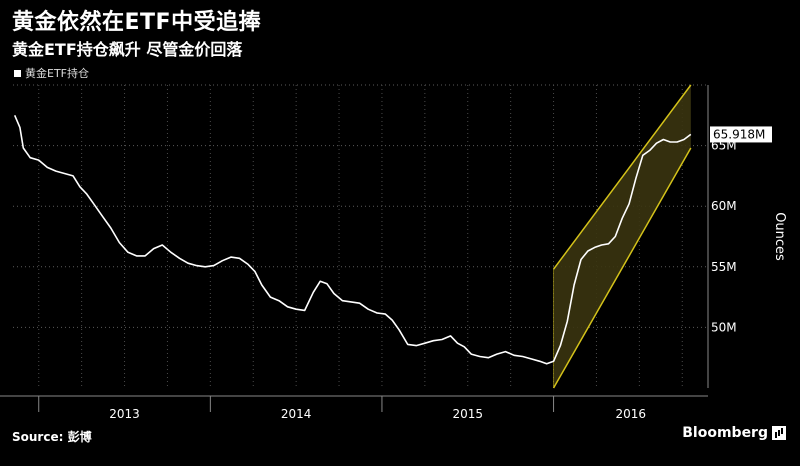 The height and width of the screenshot is (466, 800). What do you see at coordinates (631, 414) in the screenshot?
I see `x-tick-label: 2016` at bounding box center [631, 414].